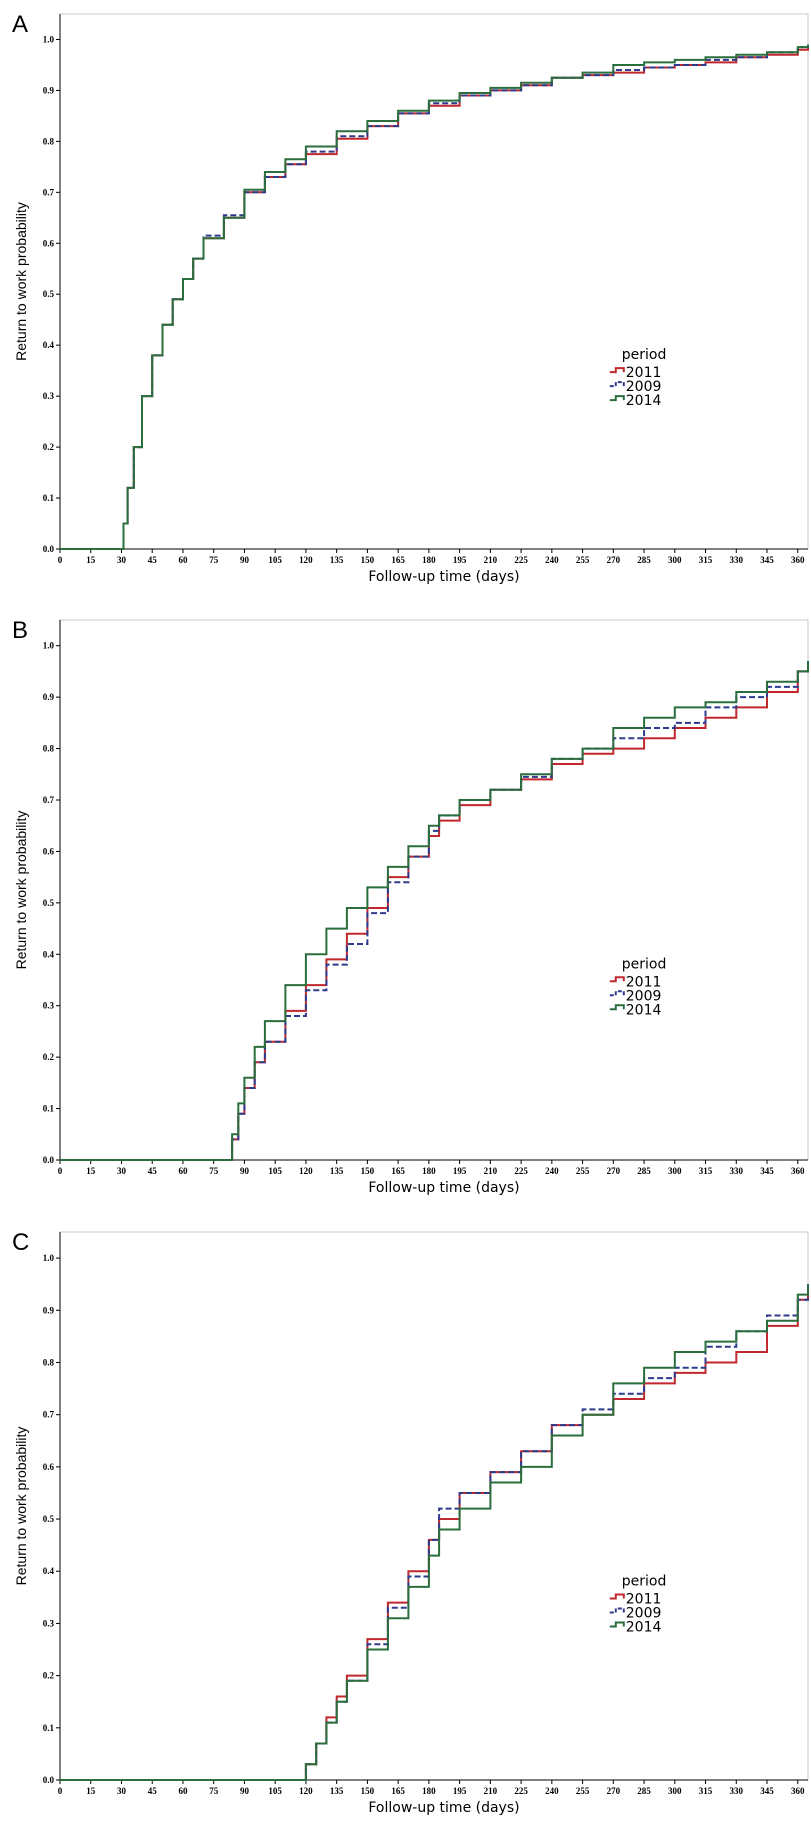 This screenshot has width=811, height=1821. I want to click on x-tick-label: 30, so click(122, 560).